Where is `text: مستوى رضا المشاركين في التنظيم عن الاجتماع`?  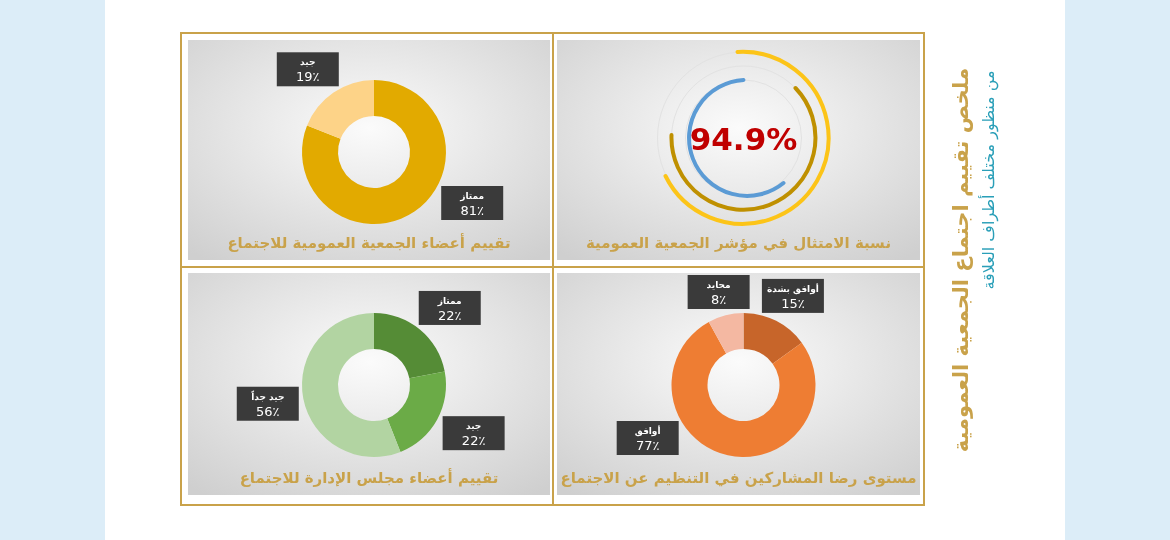 text: مستوى رضا المشاركين في التنظيم عن الاجتماع is located at coordinates (738, 478).